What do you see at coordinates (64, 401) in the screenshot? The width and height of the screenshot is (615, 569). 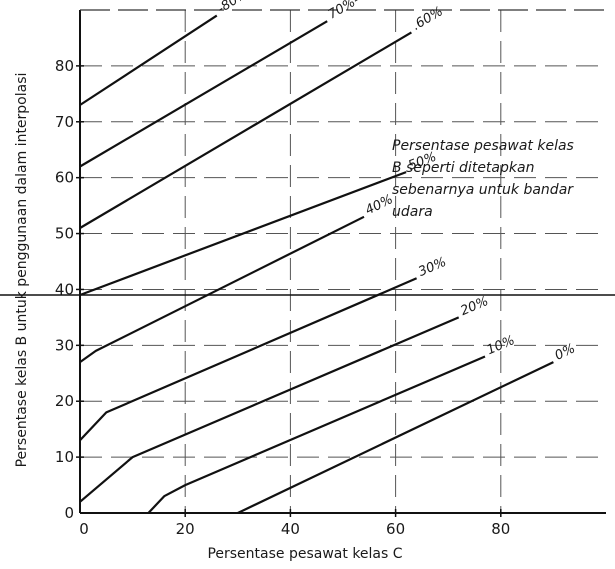 I see `y-tick-label-20: 20` at bounding box center [64, 401].